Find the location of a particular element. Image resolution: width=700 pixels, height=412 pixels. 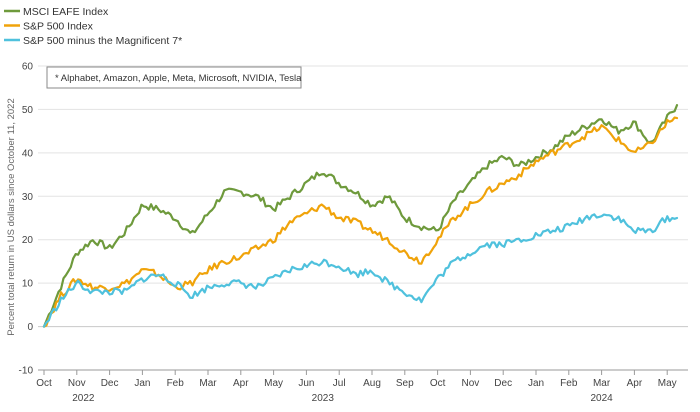

y-tick-label: 40 is located at coordinates (28, 153).